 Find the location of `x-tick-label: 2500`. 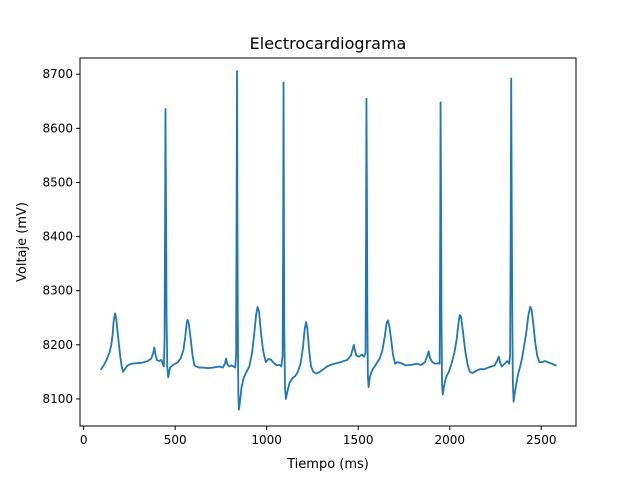

x-tick-label: 2500 is located at coordinates (541, 440).